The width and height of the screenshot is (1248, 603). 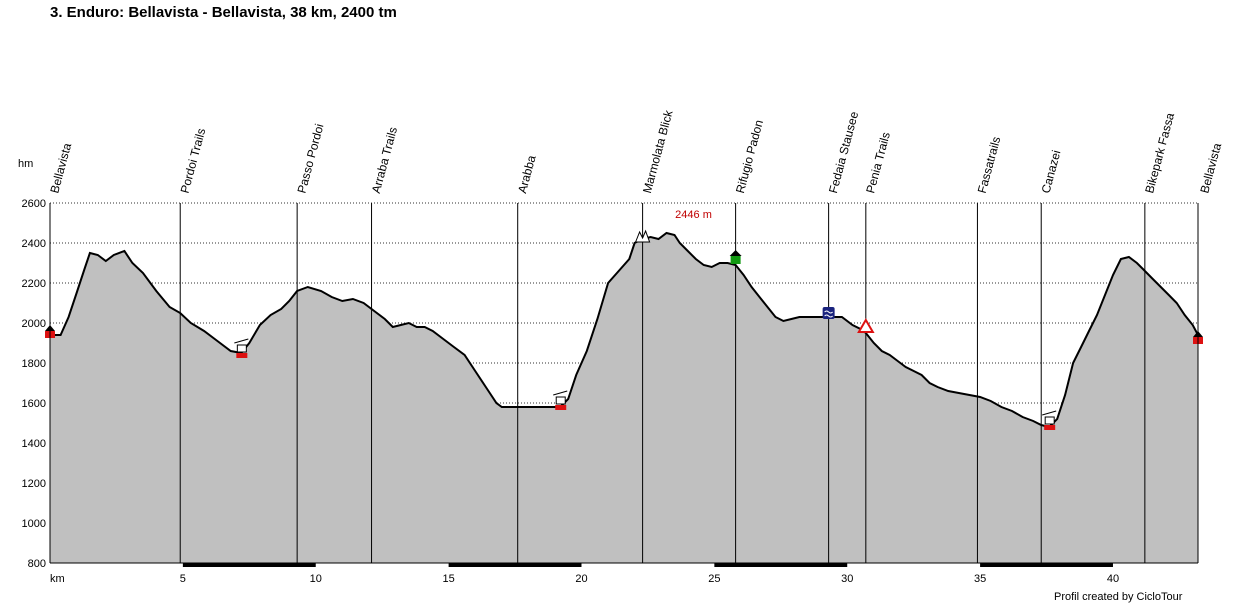 What do you see at coordinates (989, 165) in the screenshot?
I see `waypoint-label: Fassatrails` at bounding box center [989, 165].